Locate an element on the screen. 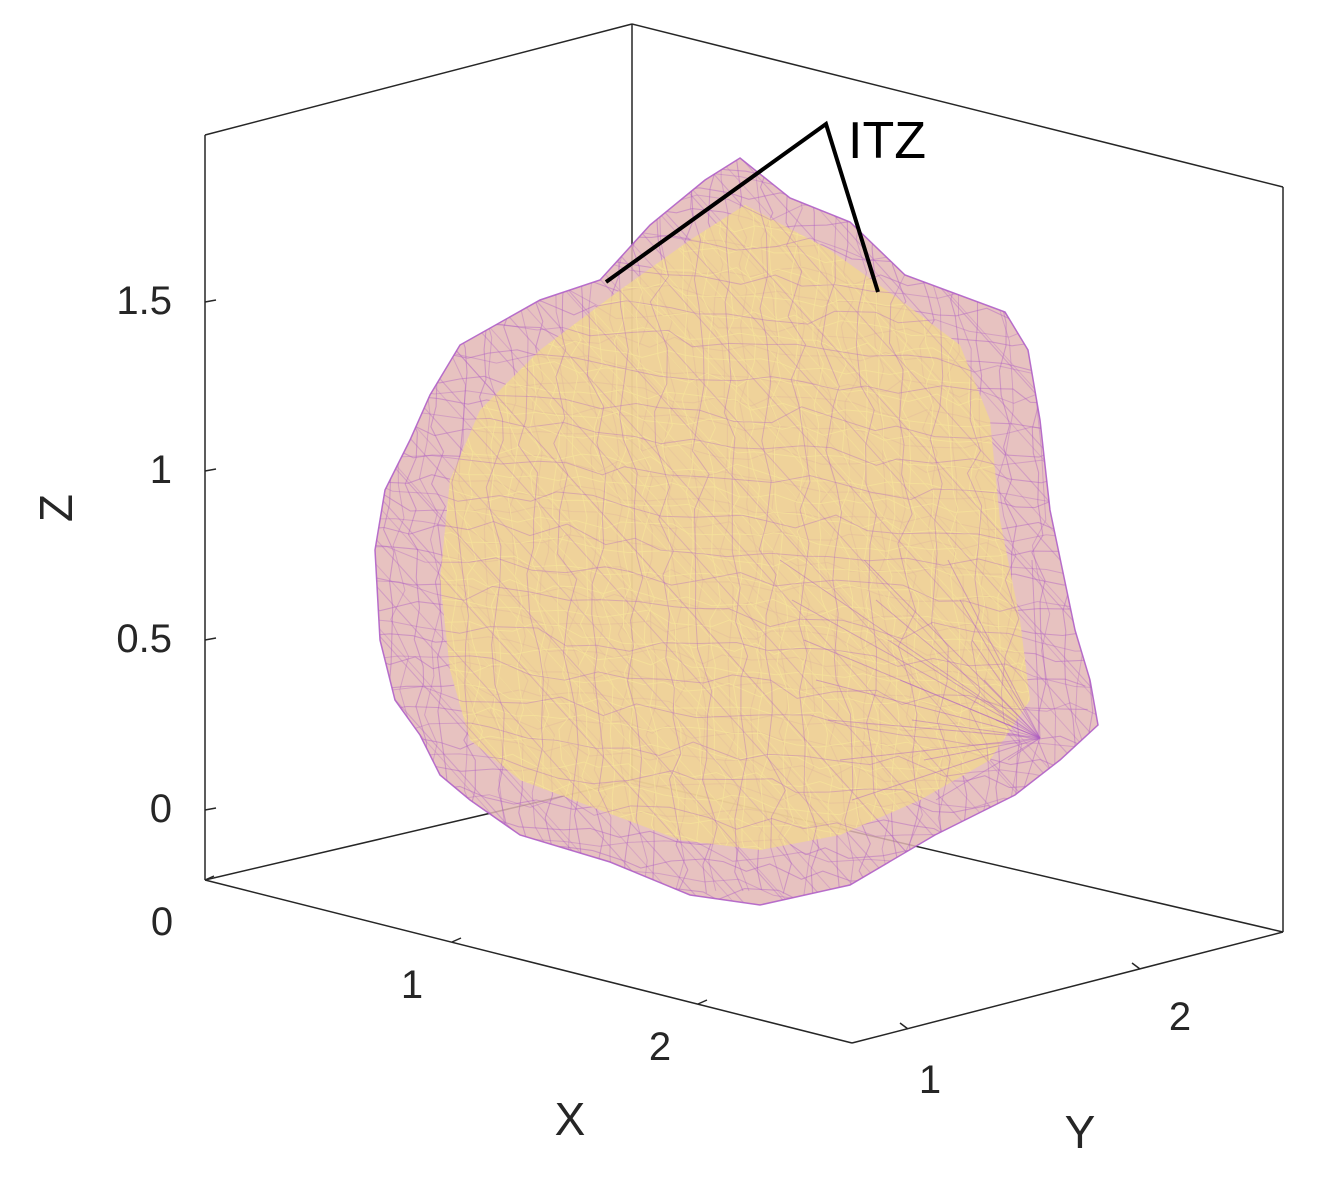 The width and height of the screenshot is (1318, 1182). axes-front-edges is located at coordinates (744, 961).